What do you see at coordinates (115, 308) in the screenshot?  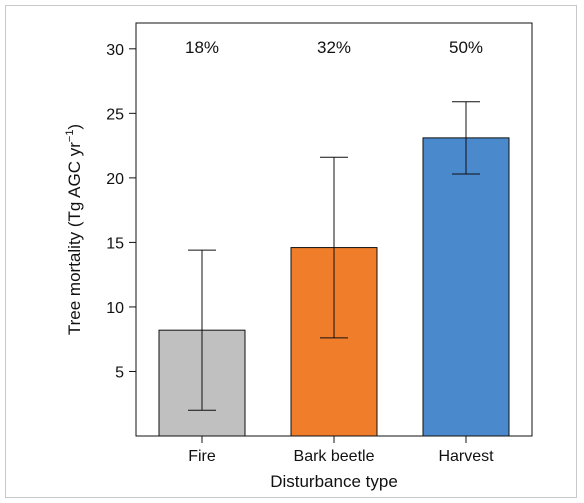 I see `y-tick-label: 10` at bounding box center [115, 308].